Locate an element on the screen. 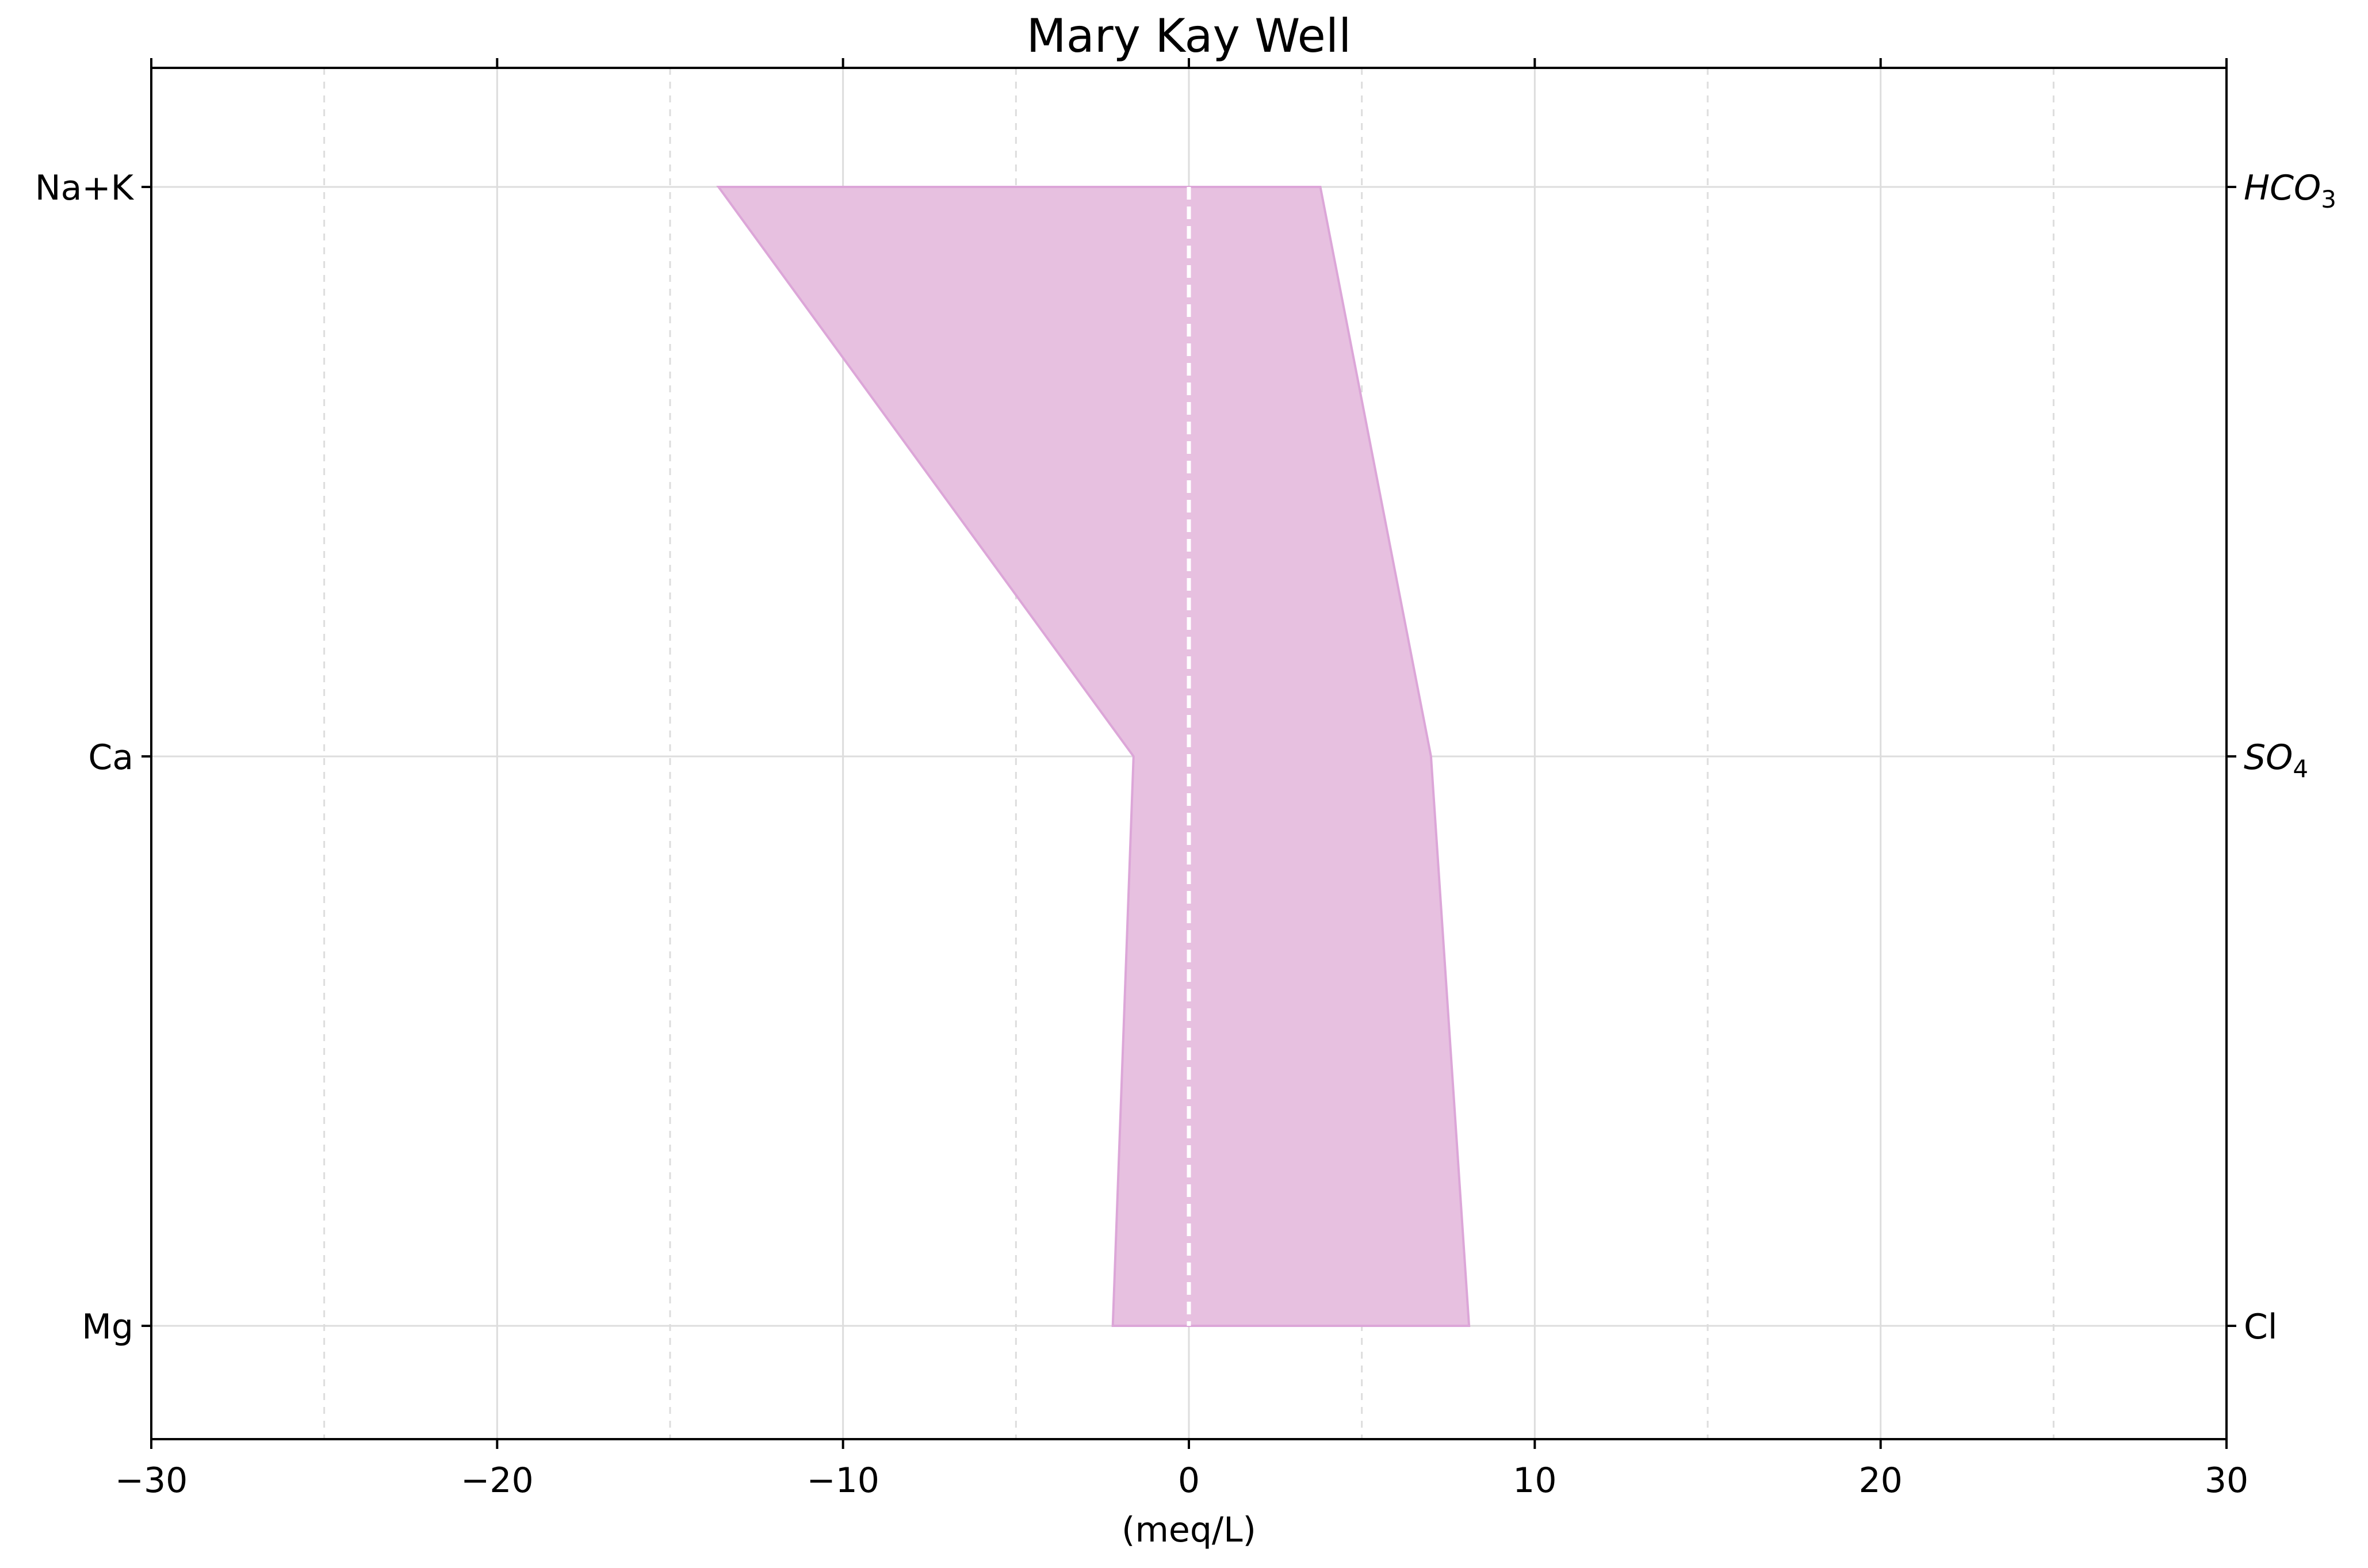 The image size is (2368, 1568). cation-label: Mg is located at coordinates (107, 1327).